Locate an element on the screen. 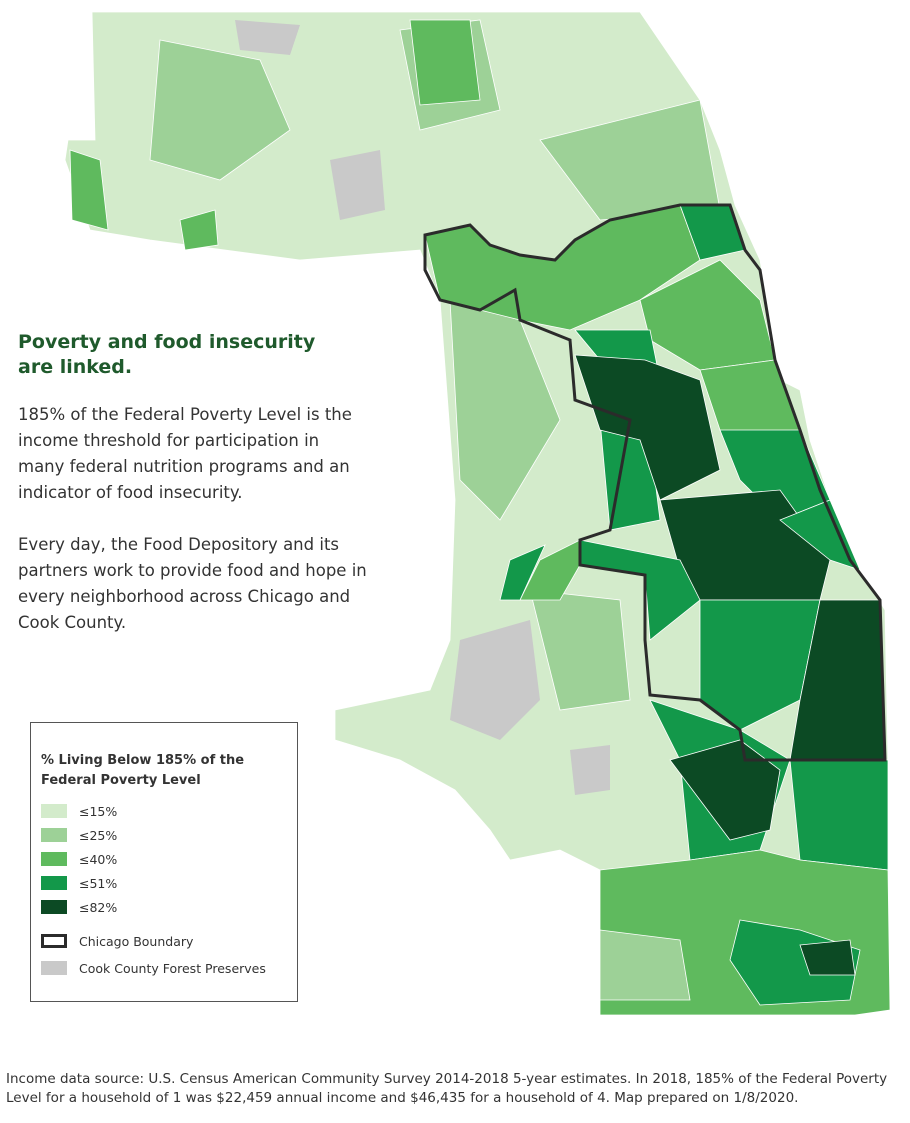  legend-item: ≤25% is located at coordinates (79, 835).